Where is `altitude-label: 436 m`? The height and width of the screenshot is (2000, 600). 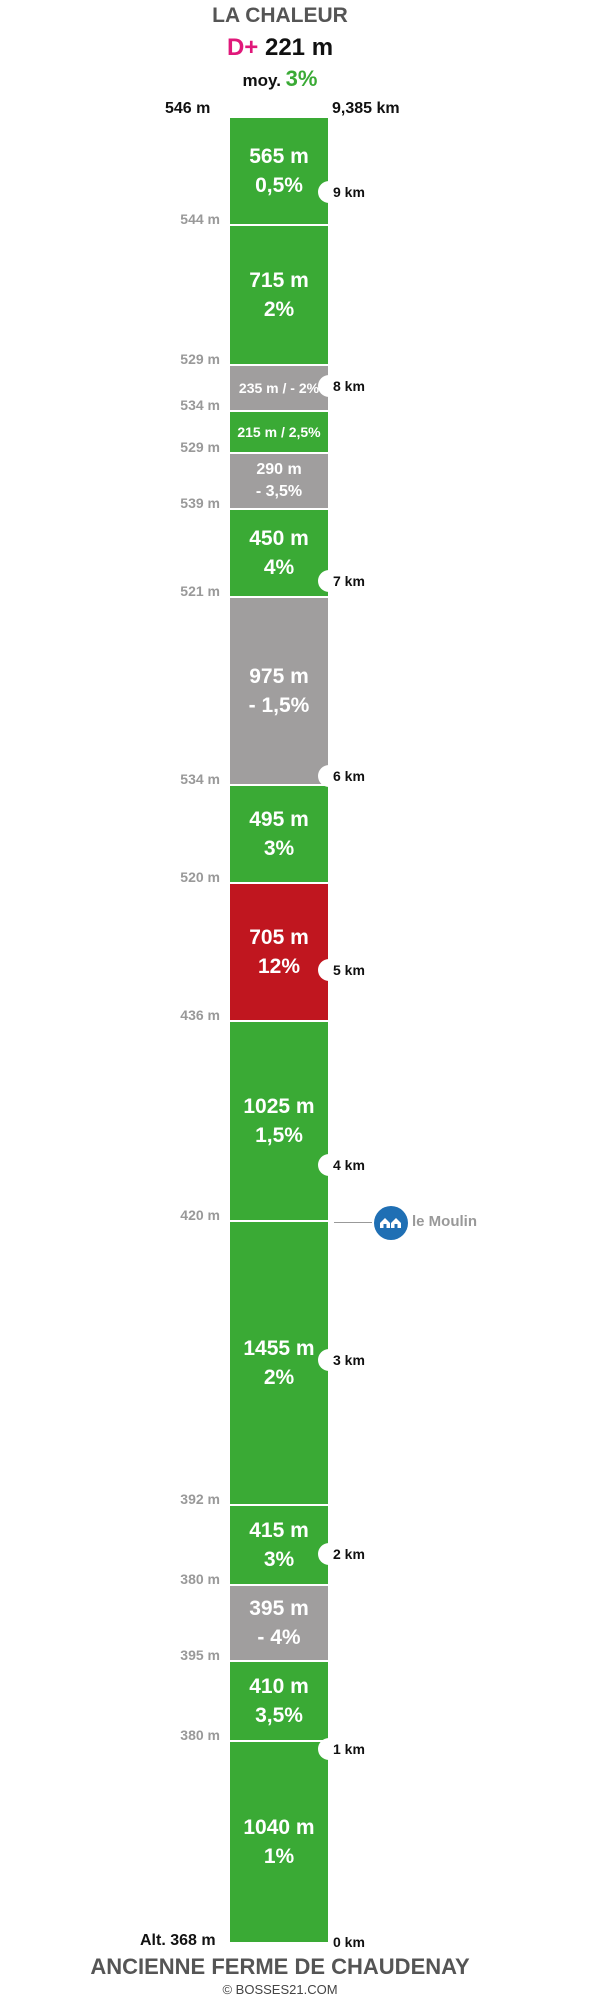
altitude-label: 436 m is located at coordinates (200, 1015).